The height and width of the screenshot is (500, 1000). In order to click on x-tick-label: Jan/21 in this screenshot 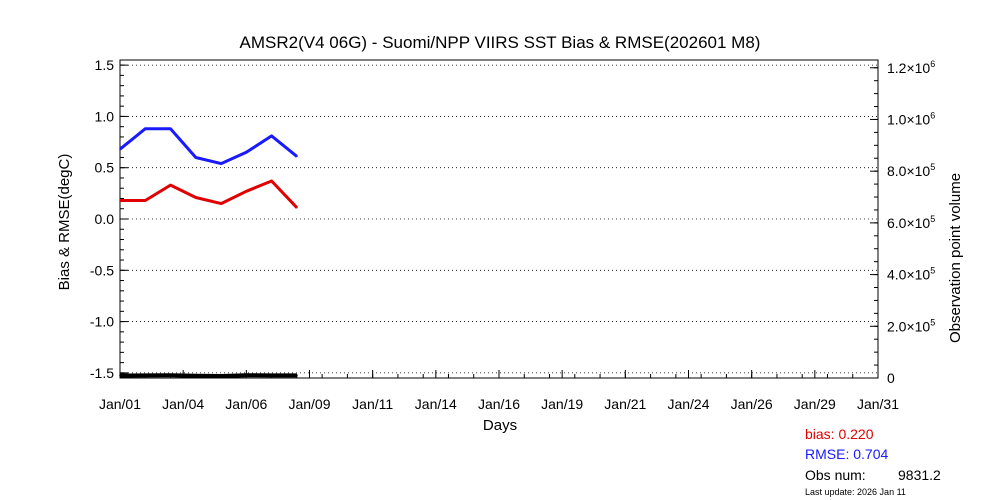, I will do `click(625, 404)`.